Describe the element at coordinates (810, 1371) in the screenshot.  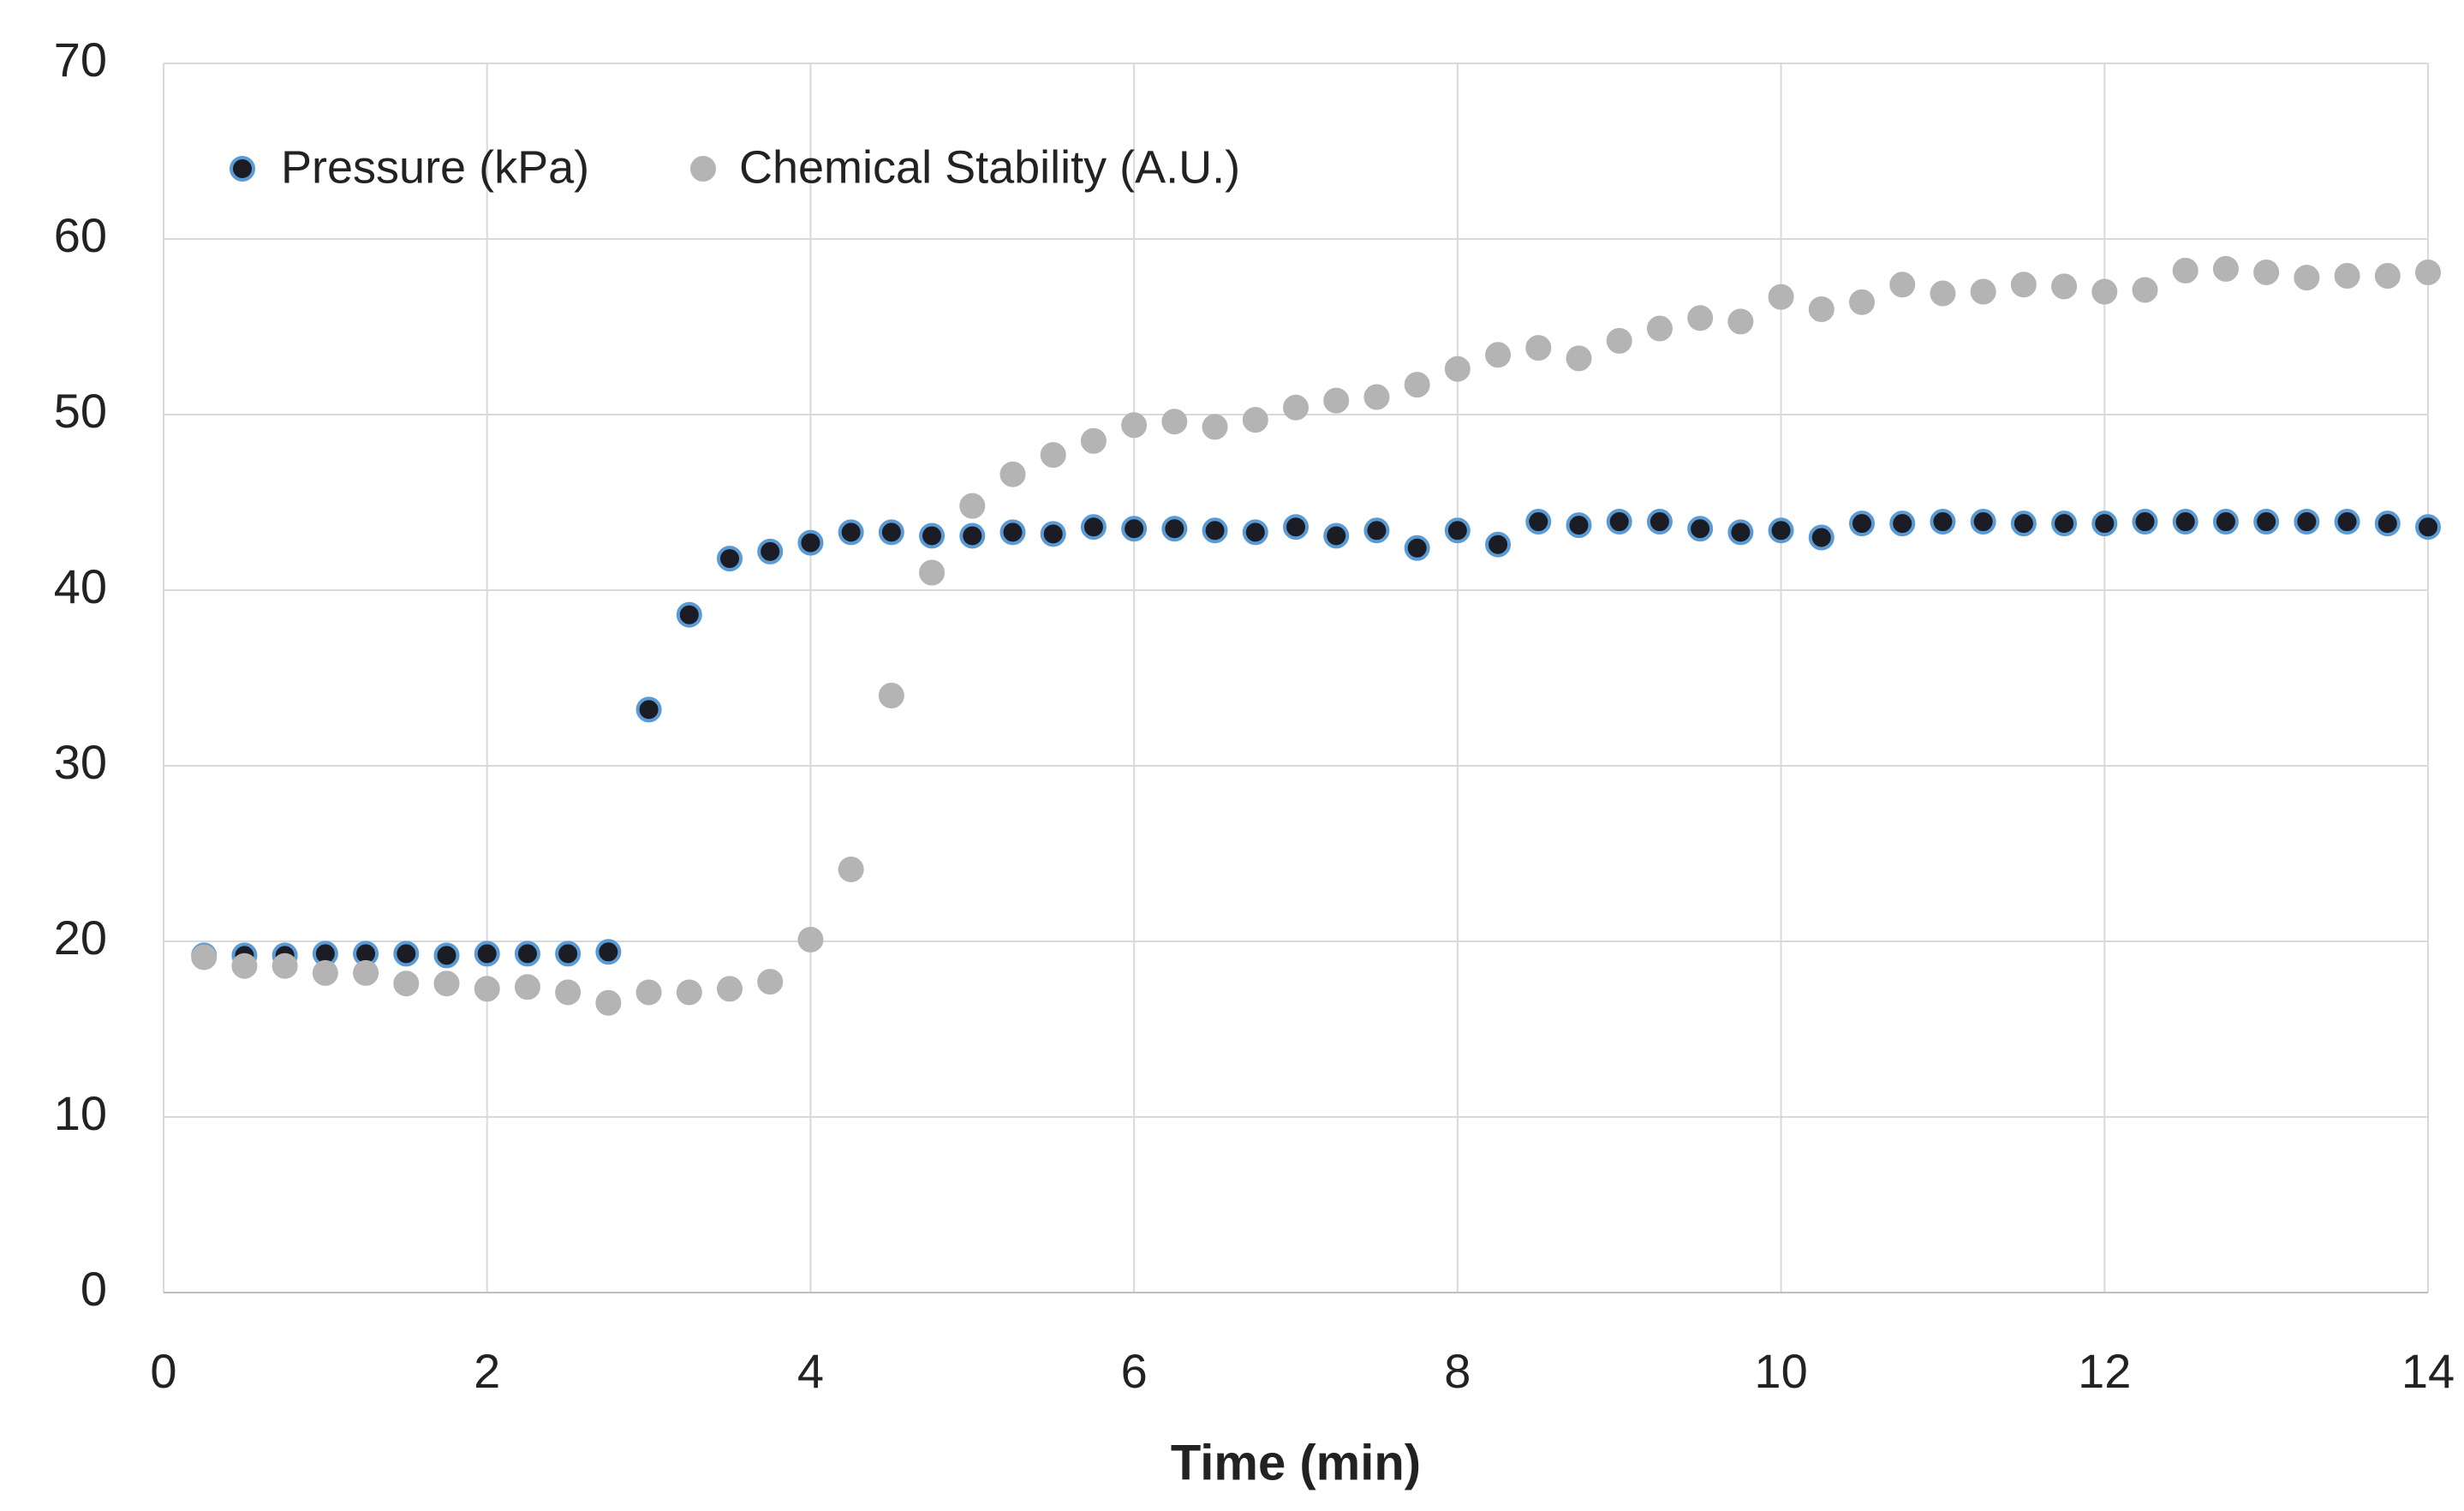
I see `x-tick-label: 4` at that location.